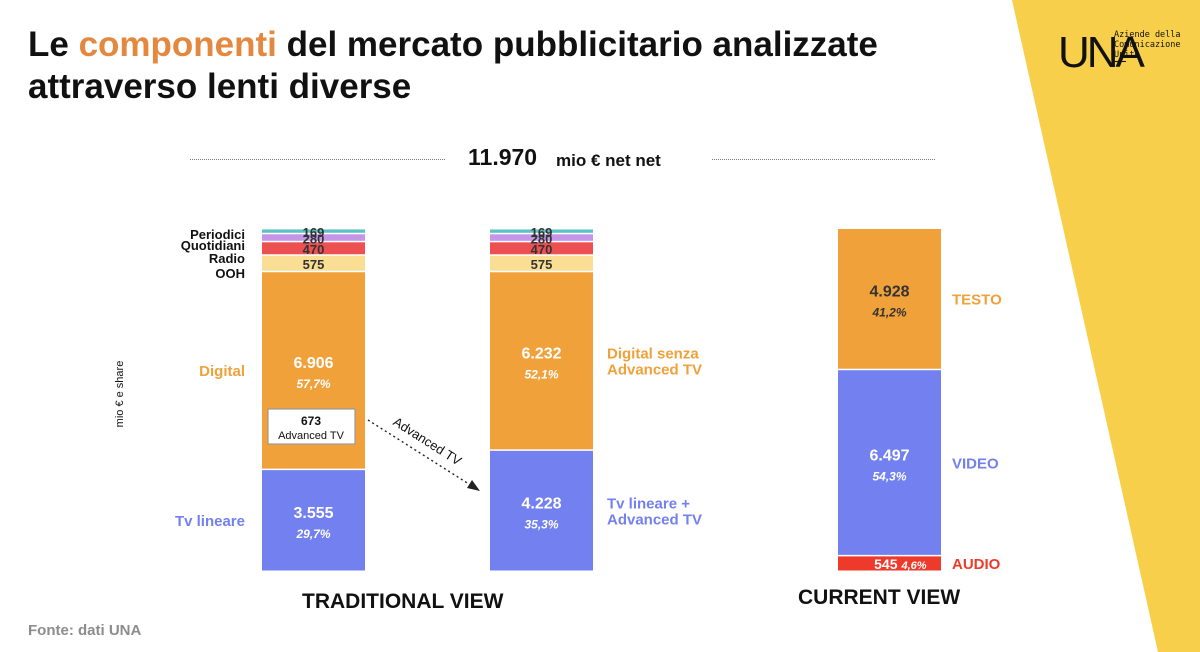 The height and width of the screenshot is (652, 1200). What do you see at coordinates (1147, 35) in the screenshot?
I see `logo-line-1: Aziende della` at bounding box center [1147, 35].